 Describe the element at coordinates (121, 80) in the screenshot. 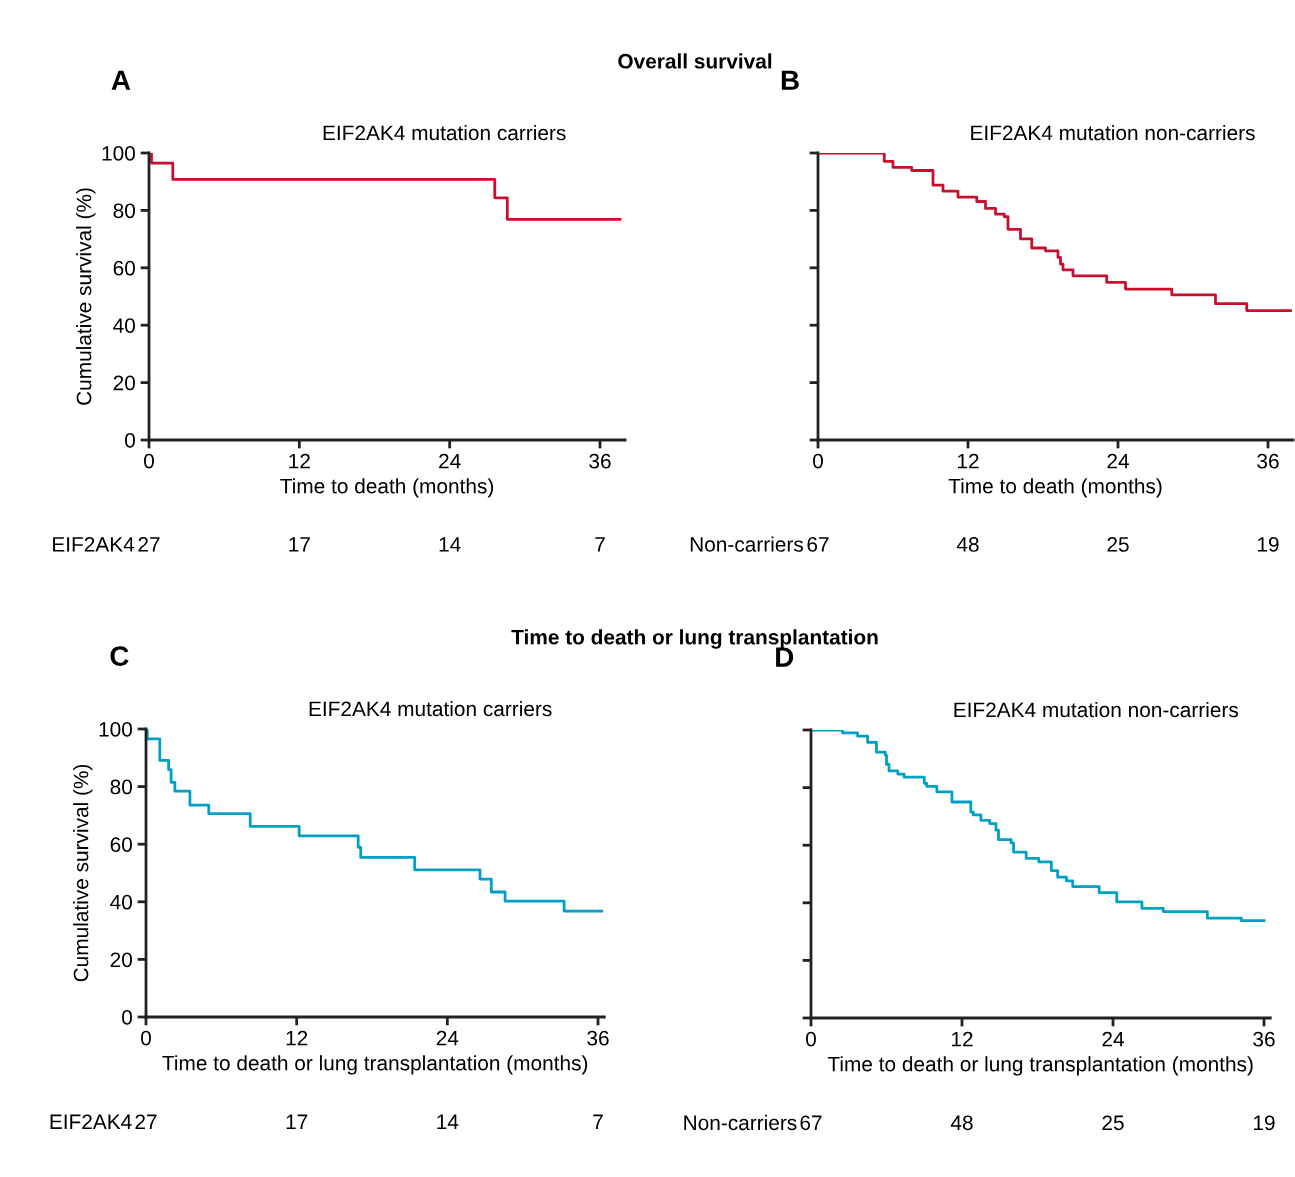

I see `chart-title: A` at that location.